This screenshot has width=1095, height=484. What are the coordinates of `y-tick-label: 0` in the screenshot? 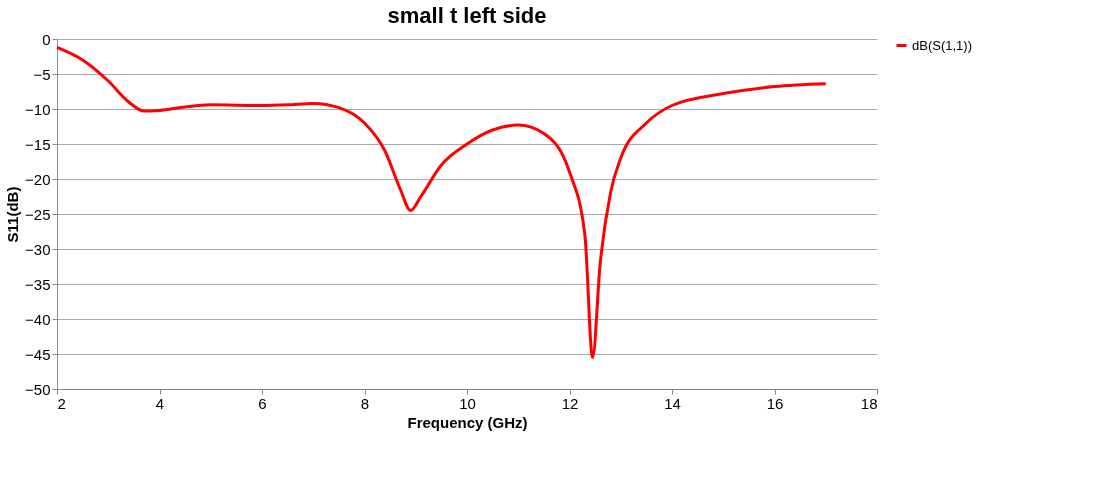 It's located at (46, 39).